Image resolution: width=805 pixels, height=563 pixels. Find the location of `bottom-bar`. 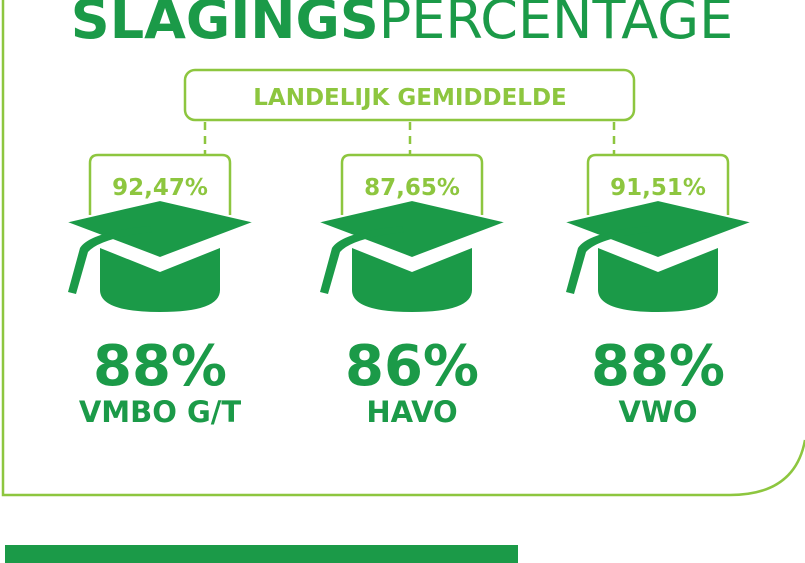

bottom-bar is located at coordinates (261, 554).